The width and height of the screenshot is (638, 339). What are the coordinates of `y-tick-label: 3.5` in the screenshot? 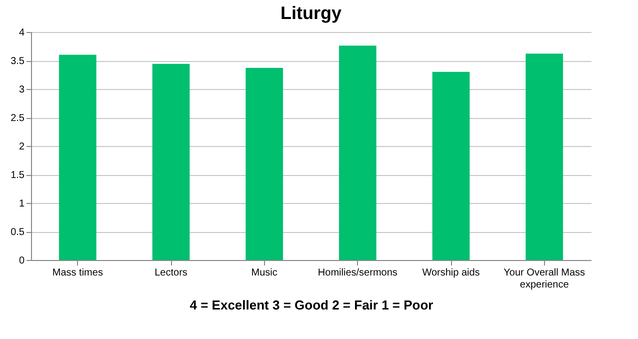 It's located at (17, 61).